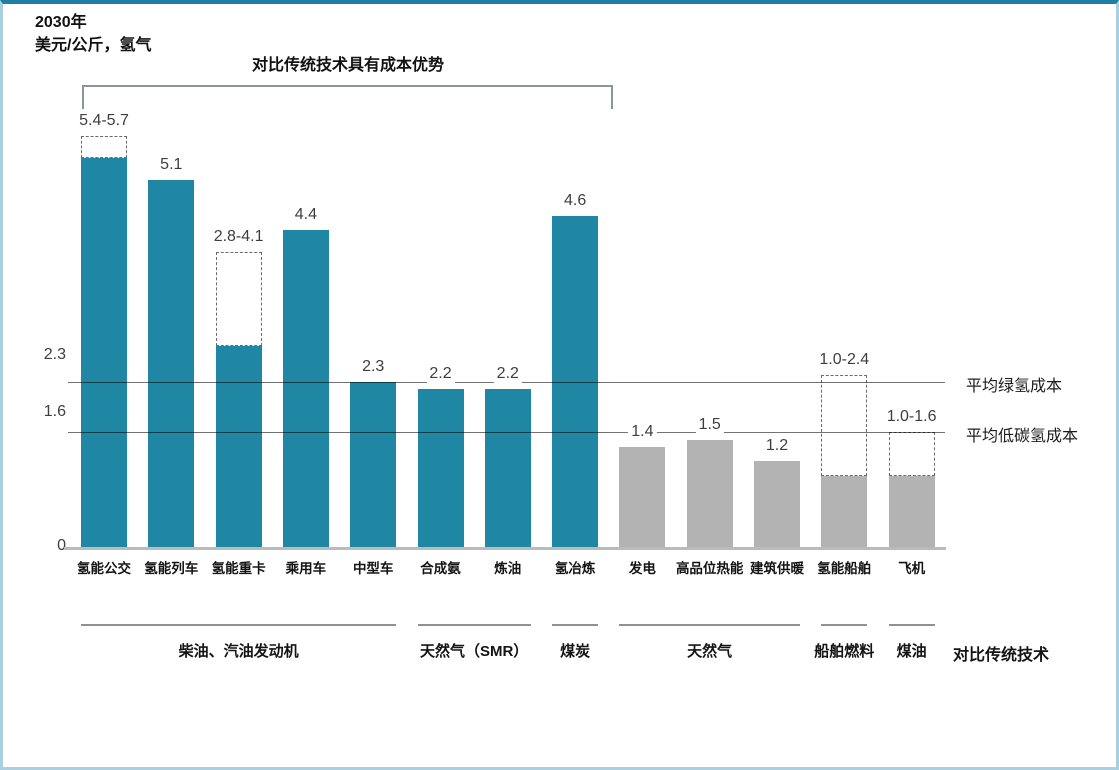 This screenshot has height=770, width=1119. I want to click on value-label-氢能重卡: 2.8-4.1, so click(238, 236).